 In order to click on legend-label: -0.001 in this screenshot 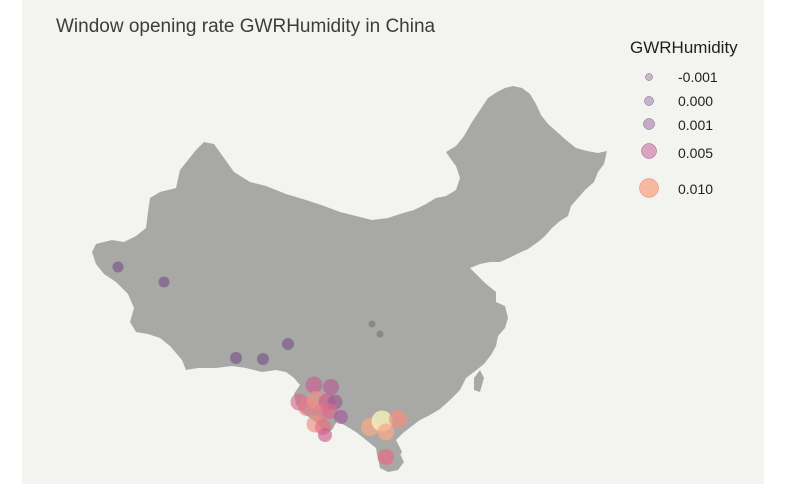, I will do `click(698, 77)`.